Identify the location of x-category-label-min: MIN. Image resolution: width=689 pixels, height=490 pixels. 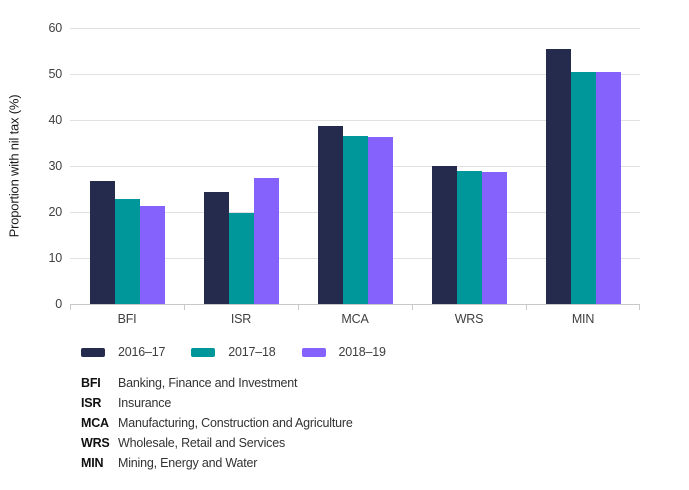
(583, 319).